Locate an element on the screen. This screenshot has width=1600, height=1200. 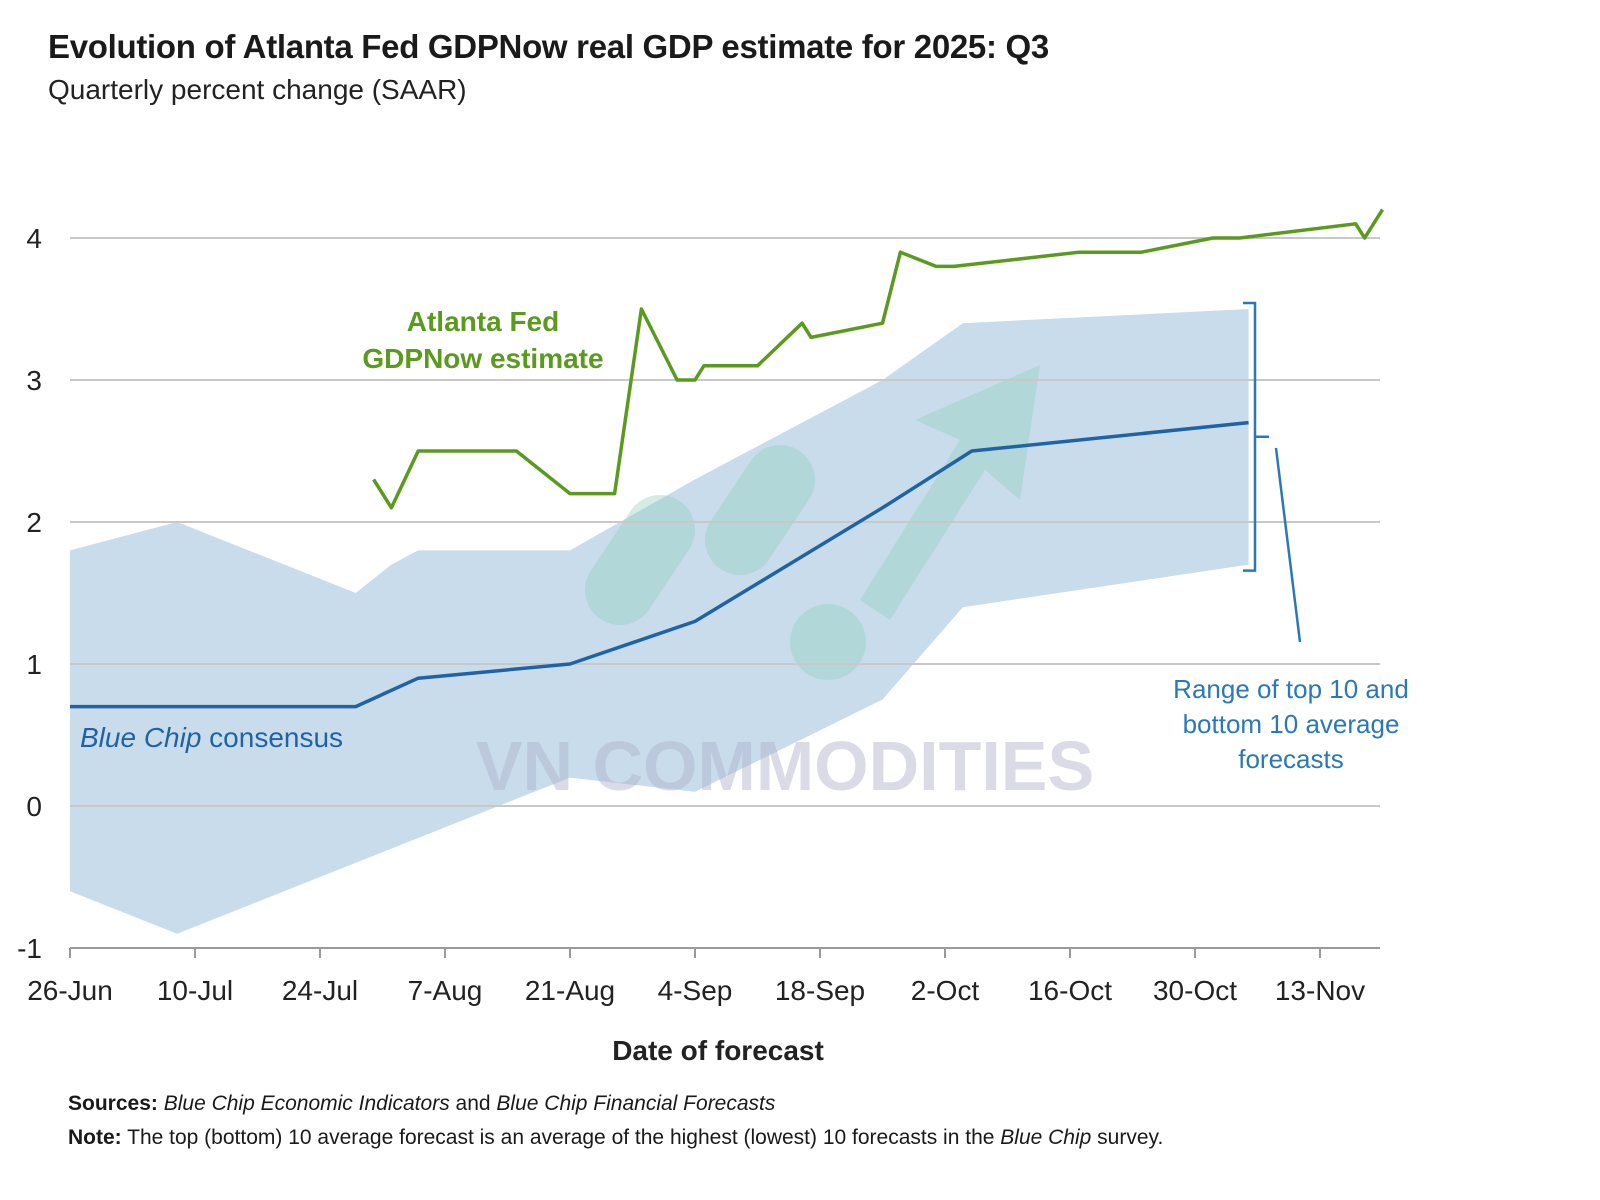
y-tick-label: 2 is located at coordinates (34, 522).